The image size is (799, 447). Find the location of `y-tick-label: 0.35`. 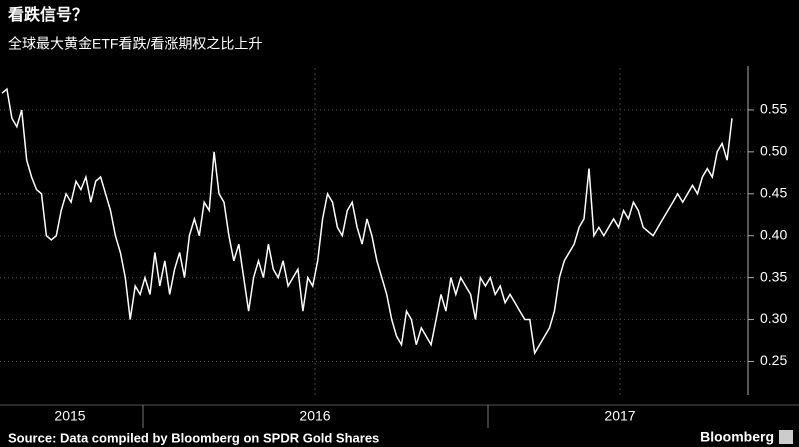

y-tick-label: 0.35 is located at coordinates (773, 276).